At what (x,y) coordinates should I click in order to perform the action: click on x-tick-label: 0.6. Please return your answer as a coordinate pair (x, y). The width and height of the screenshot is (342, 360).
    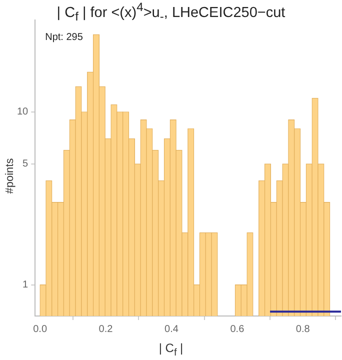
    Looking at the image, I should click on (237, 329).